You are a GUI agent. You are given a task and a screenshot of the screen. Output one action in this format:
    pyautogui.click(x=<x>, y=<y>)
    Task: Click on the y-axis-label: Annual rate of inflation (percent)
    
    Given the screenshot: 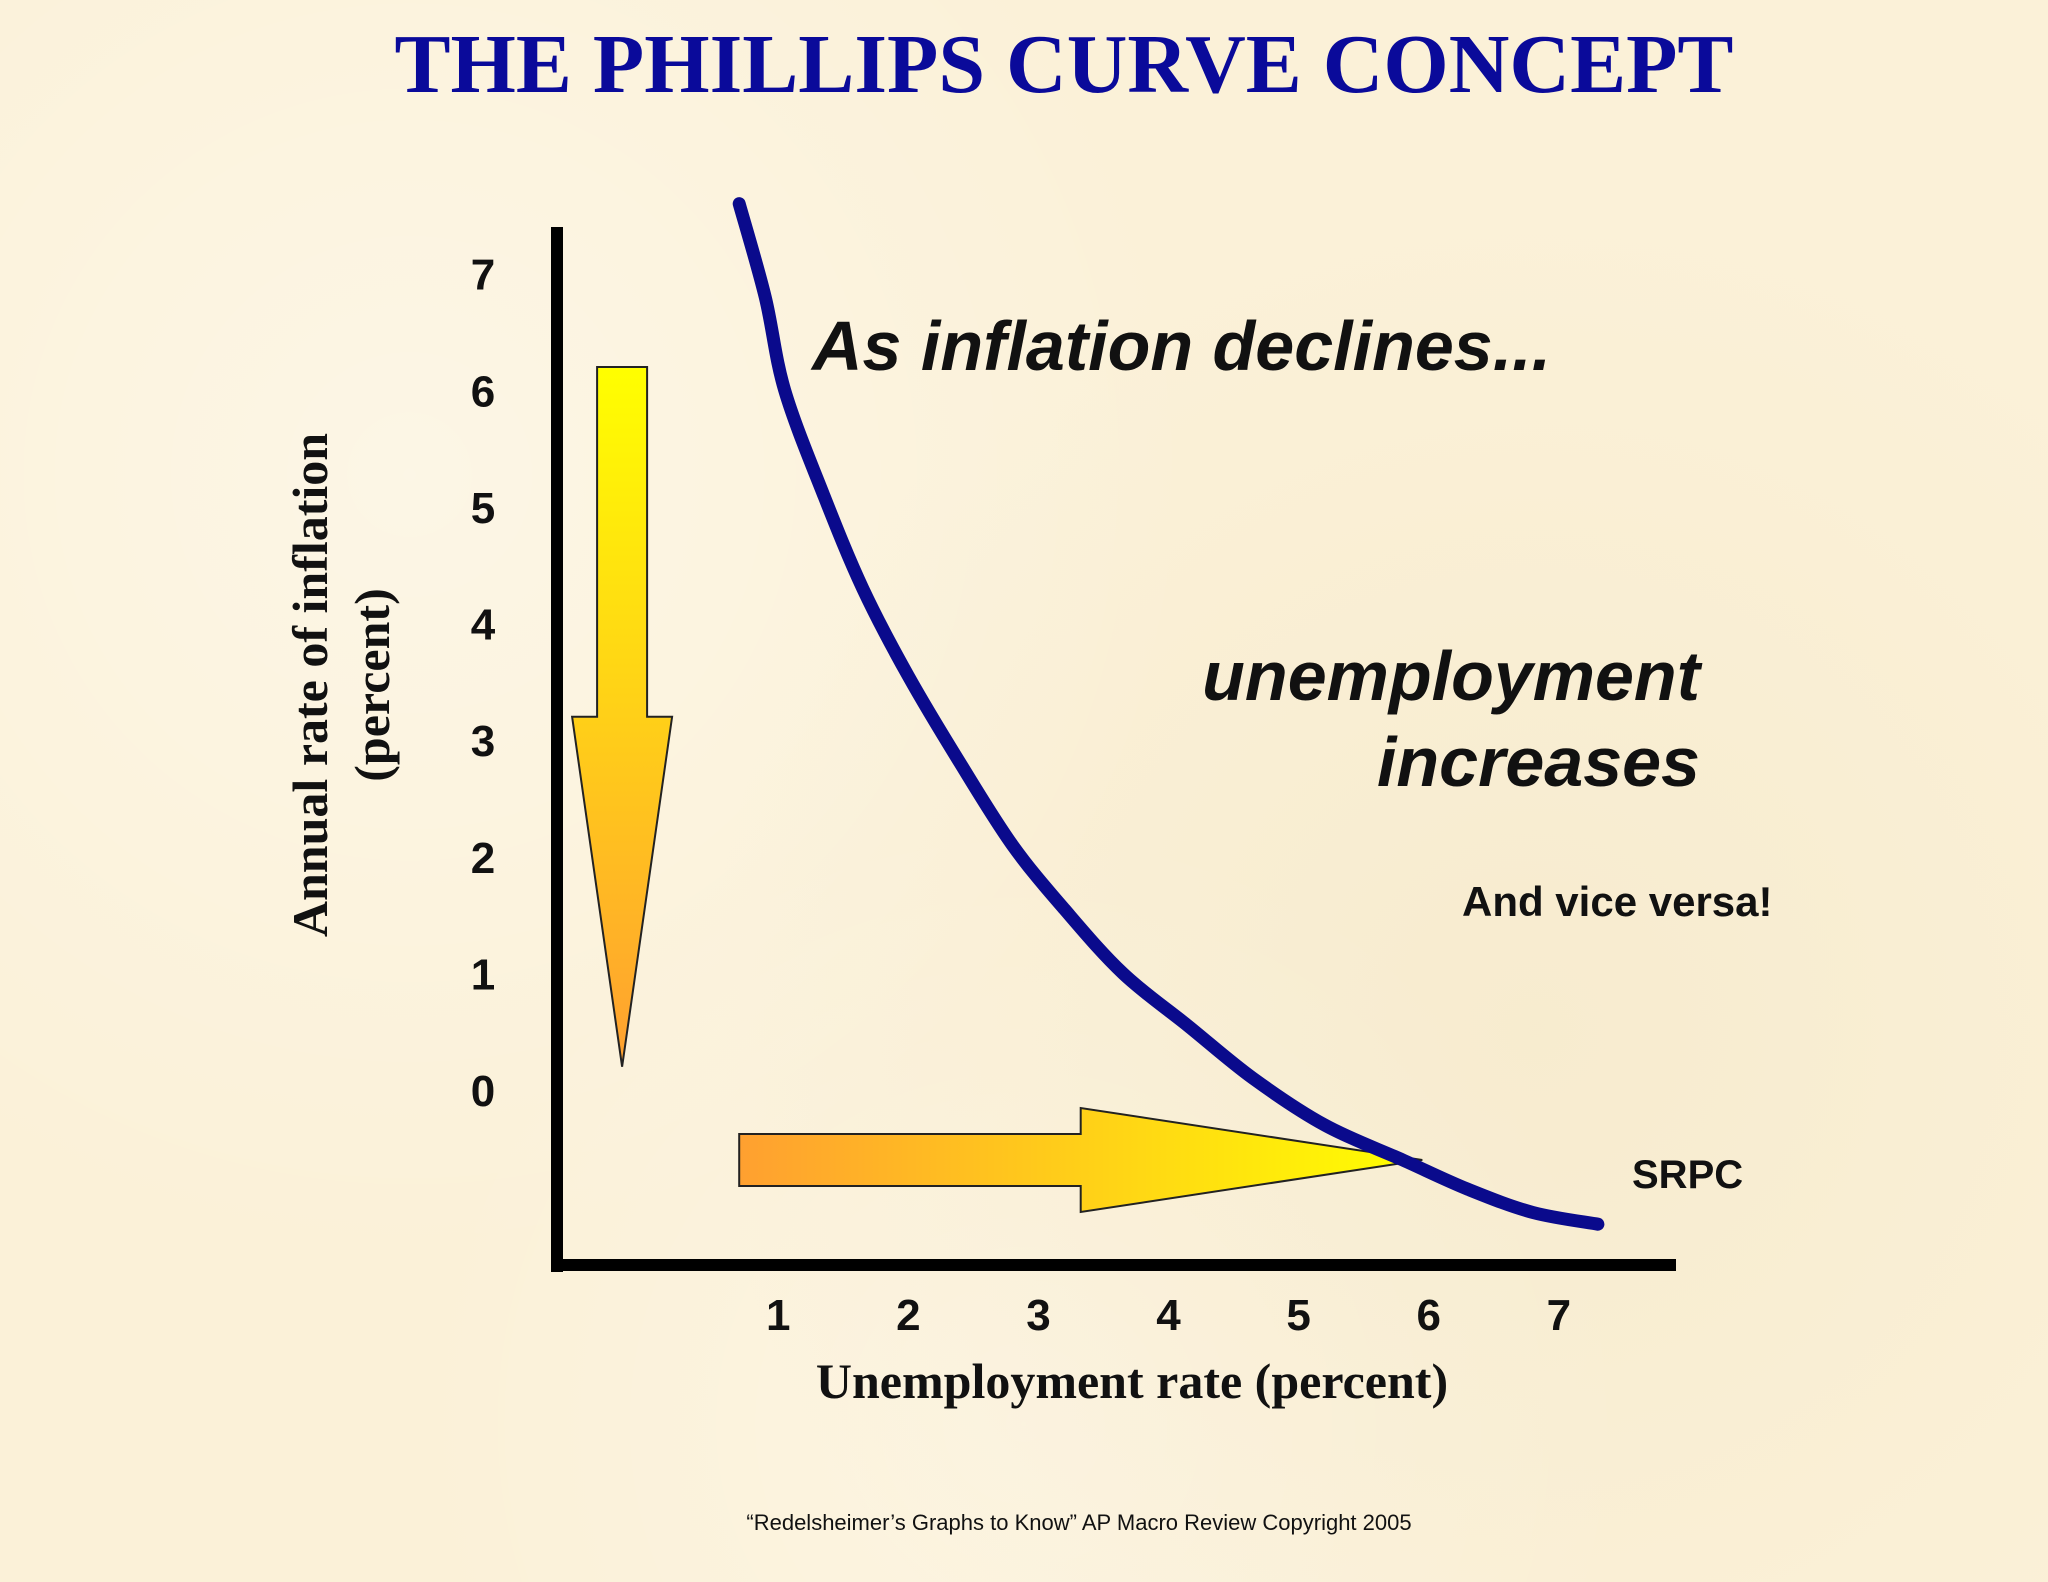 What is the action you would take?
    pyautogui.click(x=341, y=685)
    